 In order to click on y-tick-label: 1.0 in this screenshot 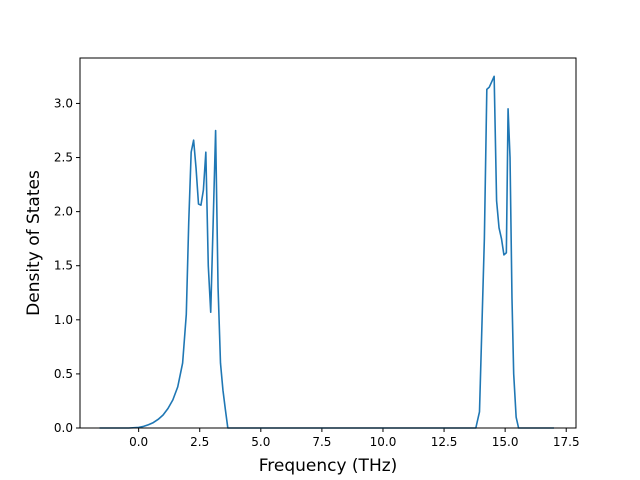, I will do `click(63, 320)`.